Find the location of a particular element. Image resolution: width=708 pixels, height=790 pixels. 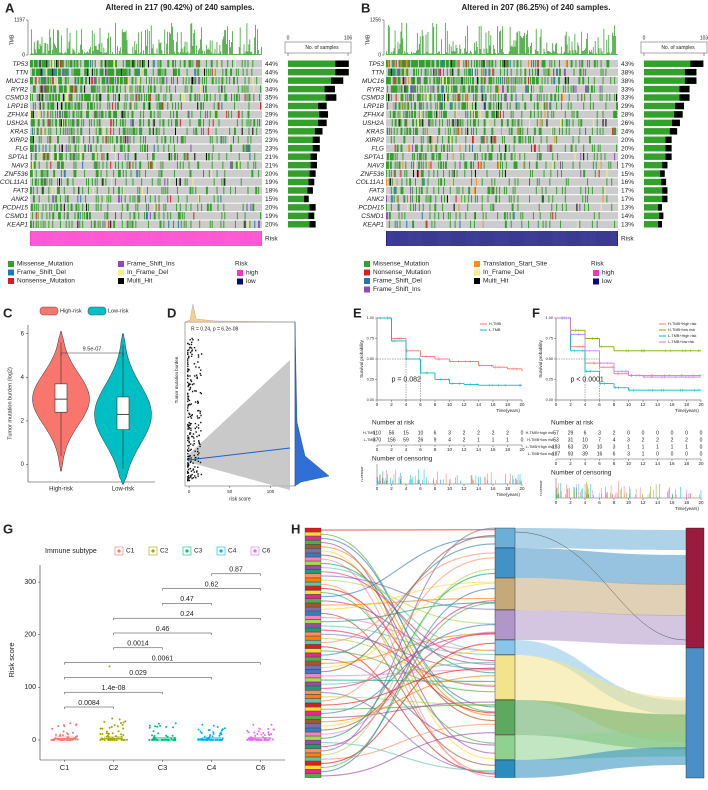

censor-tick-label: 18 is located at coordinates (687, 502).